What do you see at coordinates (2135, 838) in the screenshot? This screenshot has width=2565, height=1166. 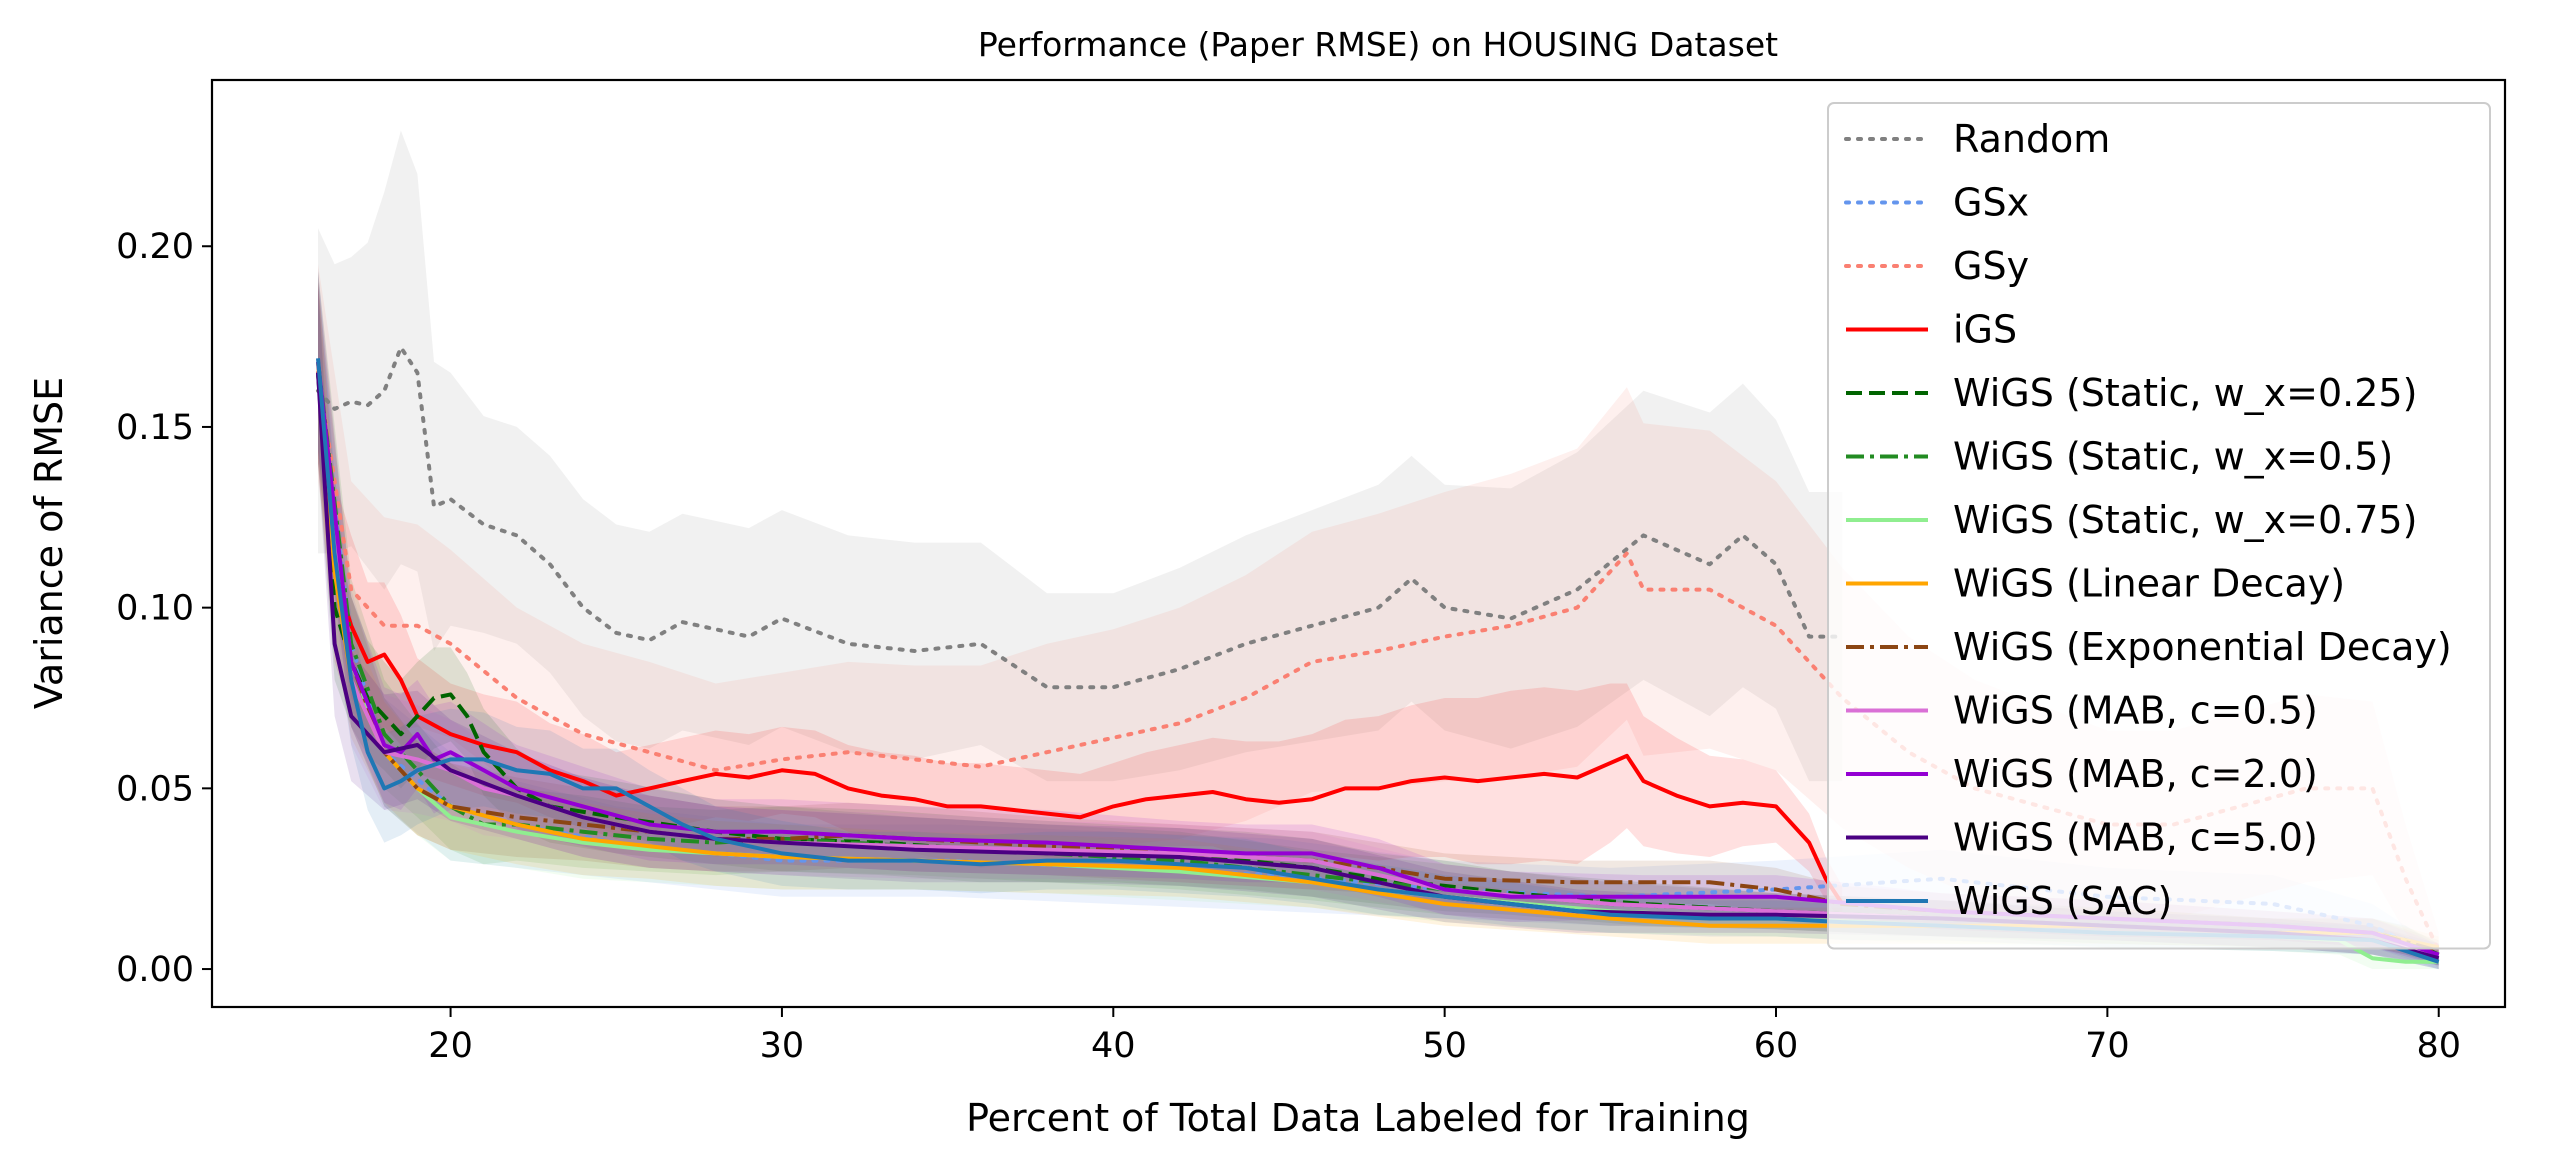 I see `legend-label-wigs-mab-c-5-0: WiGS (MAB, c=5.0)` at bounding box center [2135, 838].